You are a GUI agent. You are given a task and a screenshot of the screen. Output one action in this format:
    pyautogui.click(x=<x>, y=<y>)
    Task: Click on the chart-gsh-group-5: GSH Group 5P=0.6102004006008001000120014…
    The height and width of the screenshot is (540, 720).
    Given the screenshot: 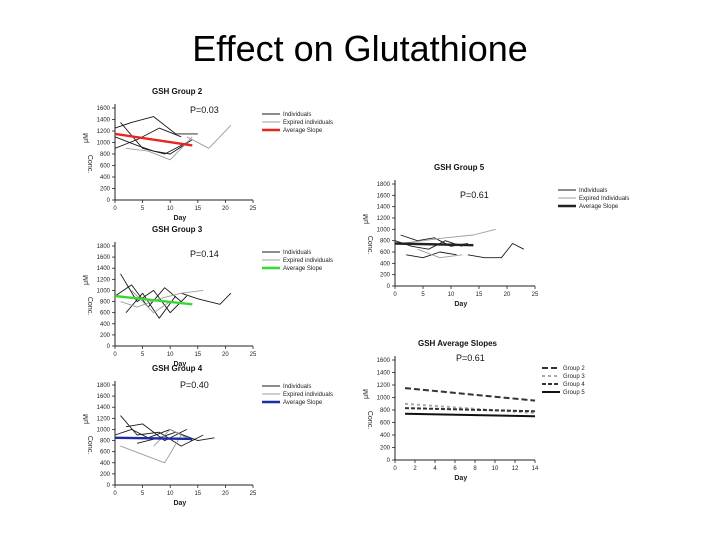 What is the action you would take?
    pyautogui.click(x=496, y=235)
    